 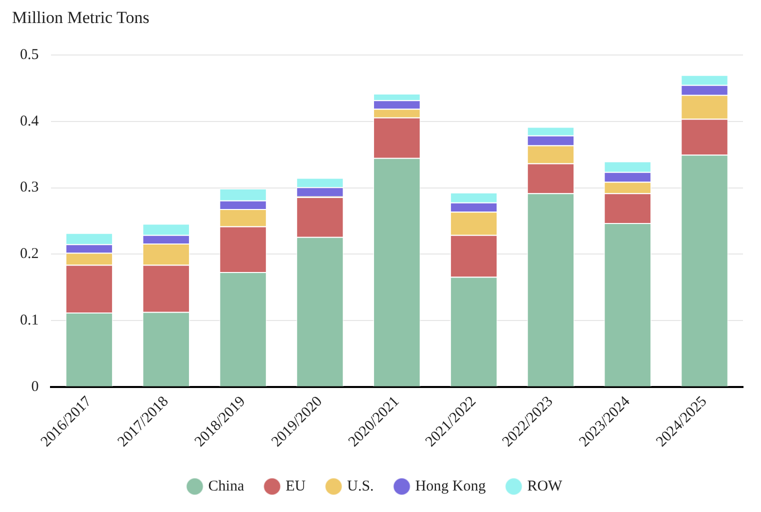 What do you see at coordinates (545, 486) in the screenshot?
I see `legend-label: ROW` at bounding box center [545, 486].